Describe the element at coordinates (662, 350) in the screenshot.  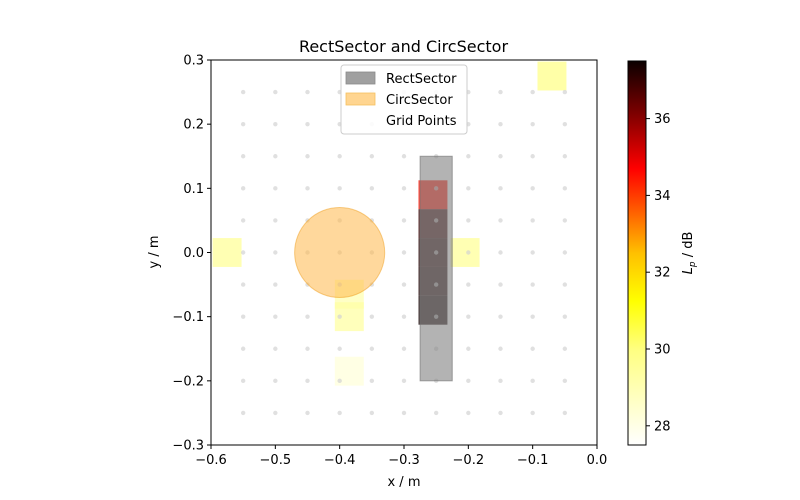
I see `colorbar-tick-label: 30` at that location.